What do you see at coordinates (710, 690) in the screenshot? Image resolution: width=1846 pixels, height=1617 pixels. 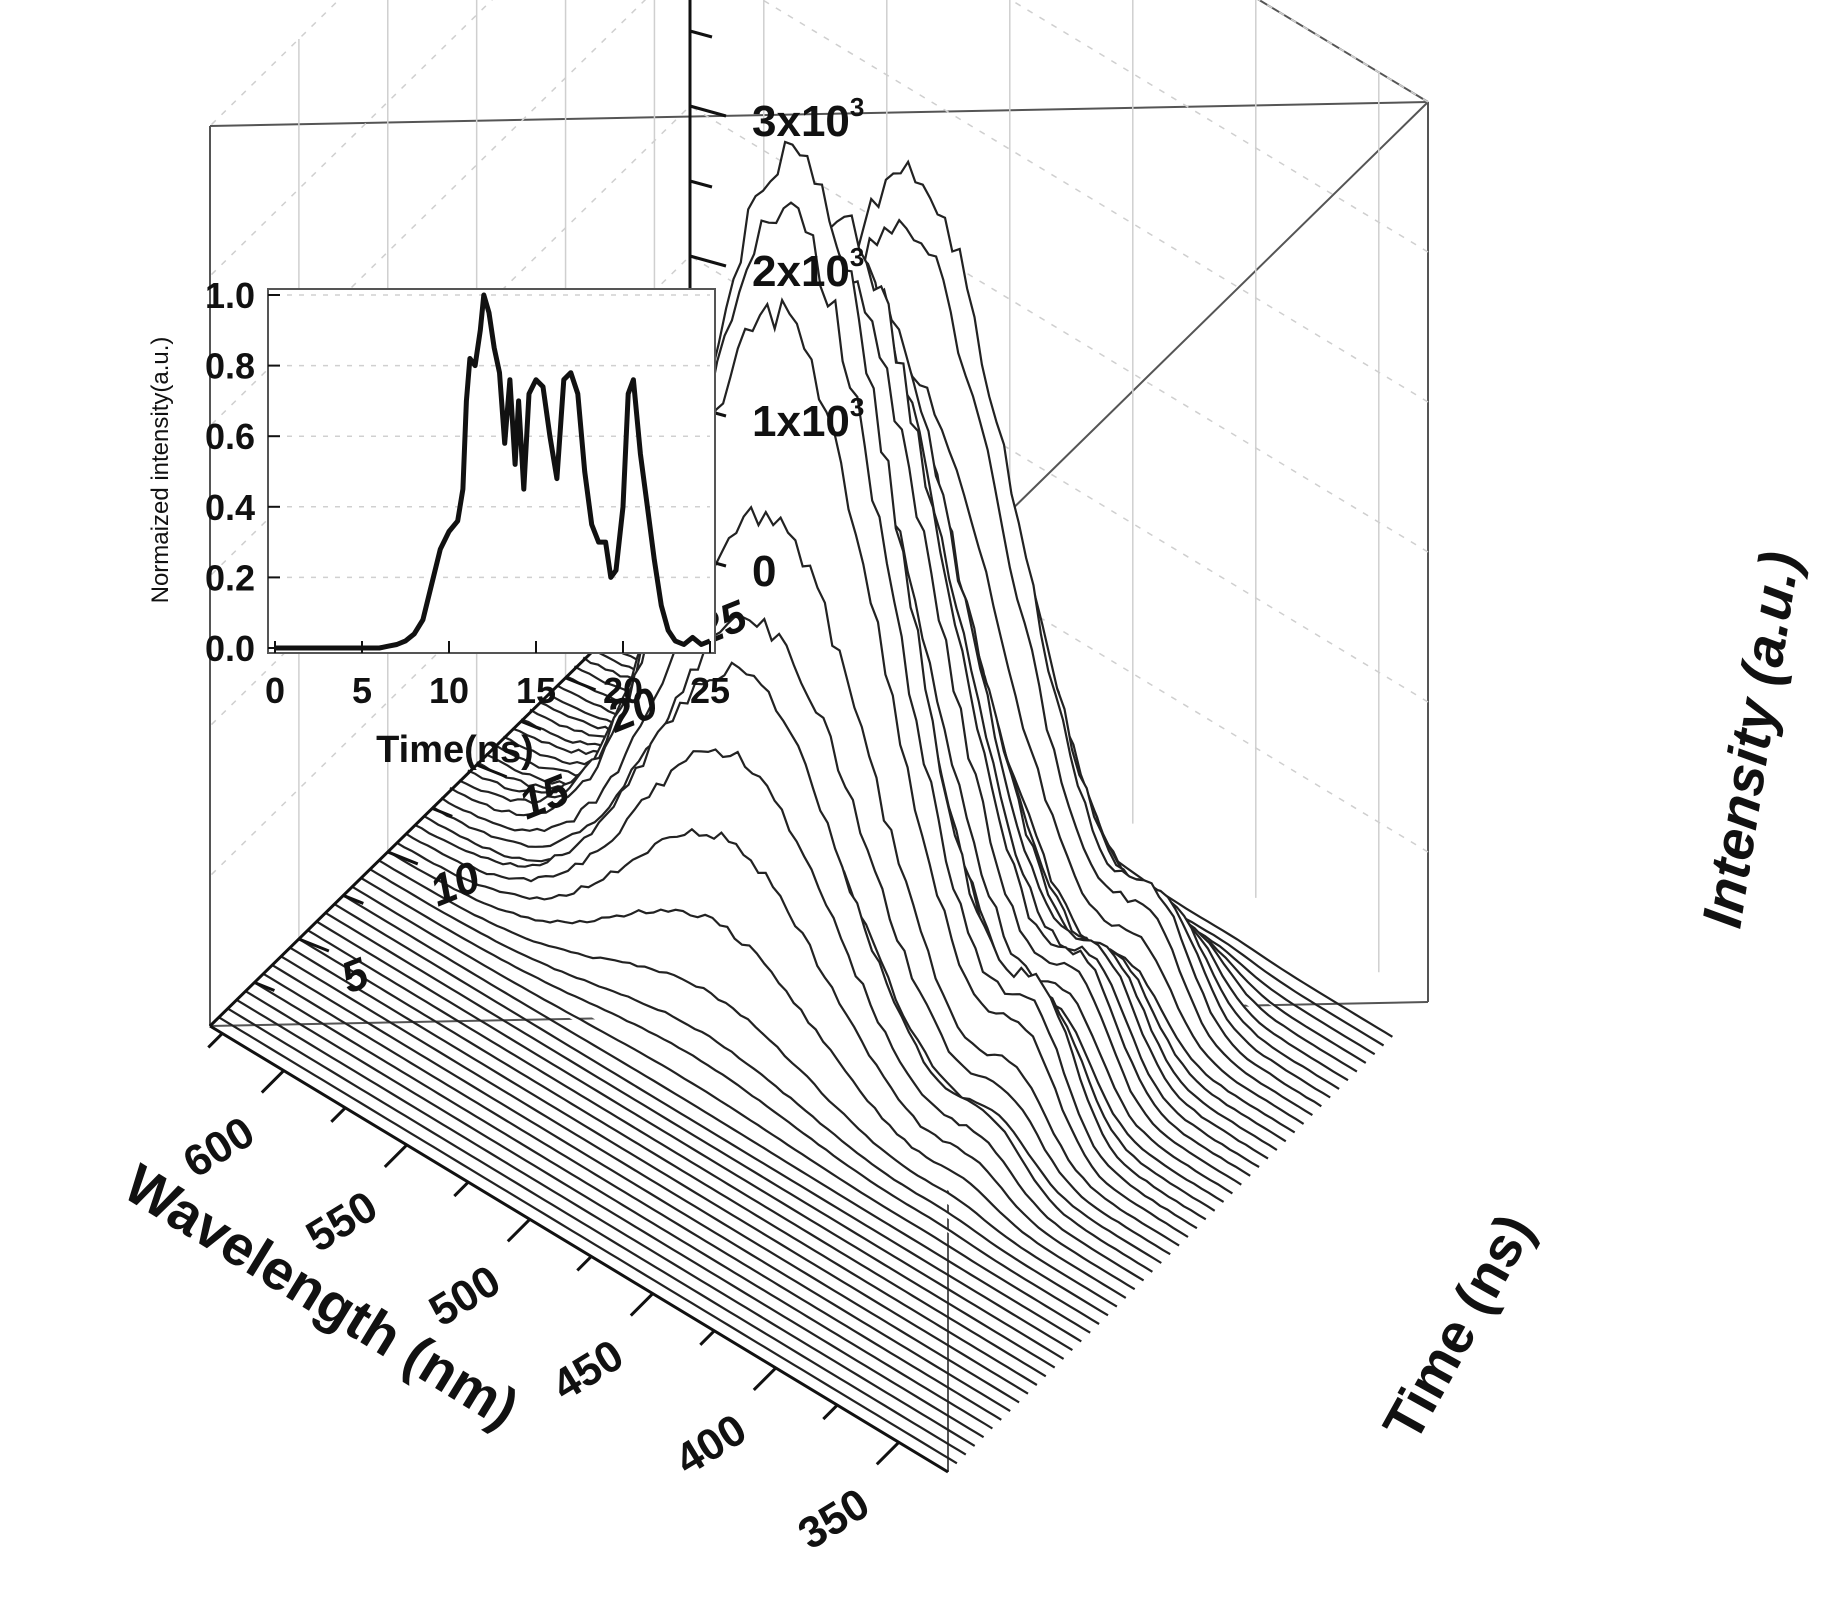 I see `inset-x-tick-label: 25` at bounding box center [710, 690].